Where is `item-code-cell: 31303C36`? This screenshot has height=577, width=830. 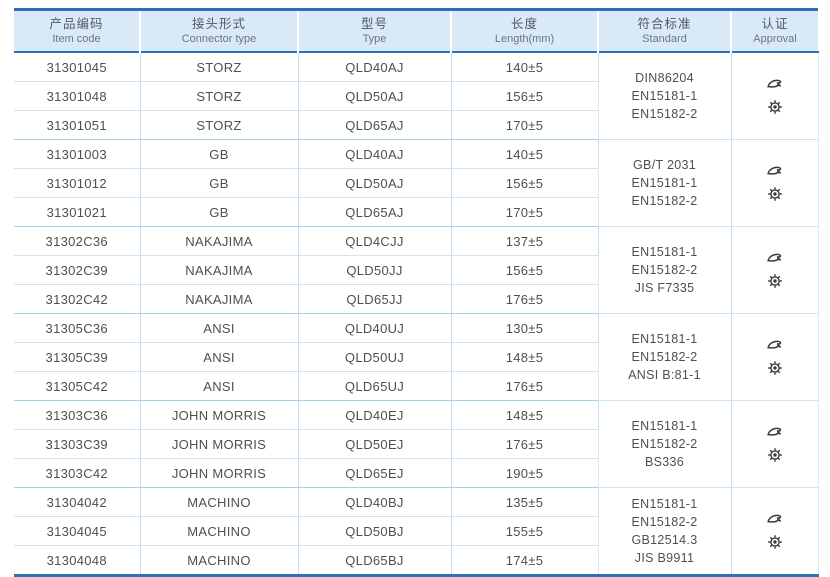 item-code-cell: 31303C36 is located at coordinates (77, 415).